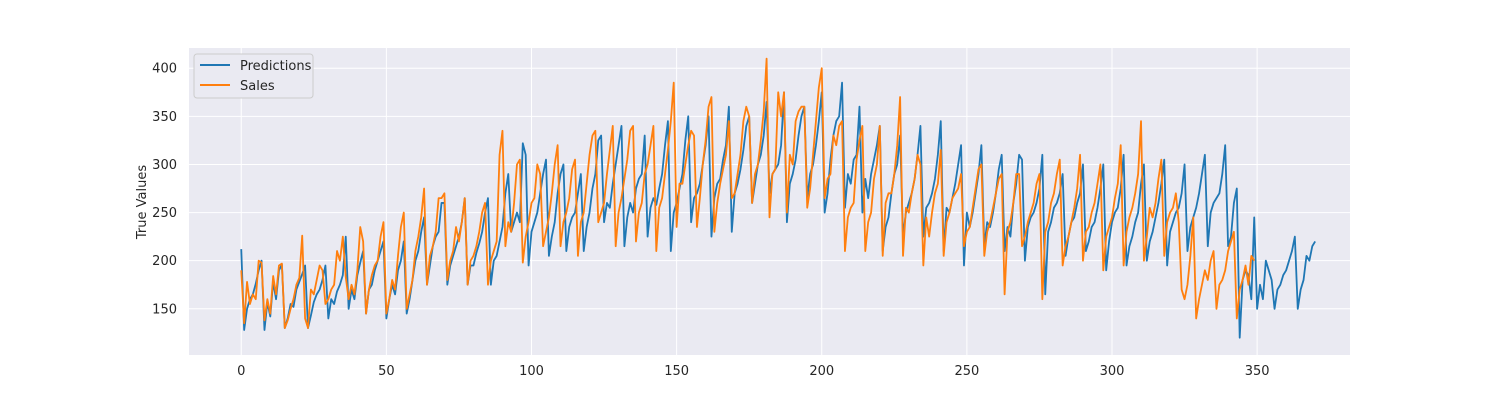 The width and height of the screenshot is (1500, 400). Describe the element at coordinates (531, 371) in the screenshot. I see `x-tick-label: 100` at that location.